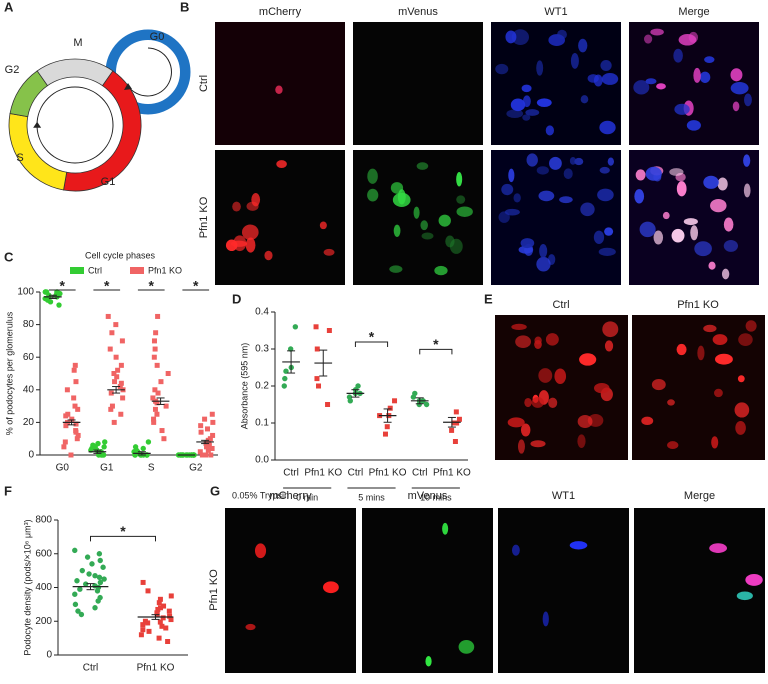 The image size is (768, 684). What do you see at coordinates (204, 217) in the screenshot?
I see `row-label: Pfn1 KO` at bounding box center [204, 217].